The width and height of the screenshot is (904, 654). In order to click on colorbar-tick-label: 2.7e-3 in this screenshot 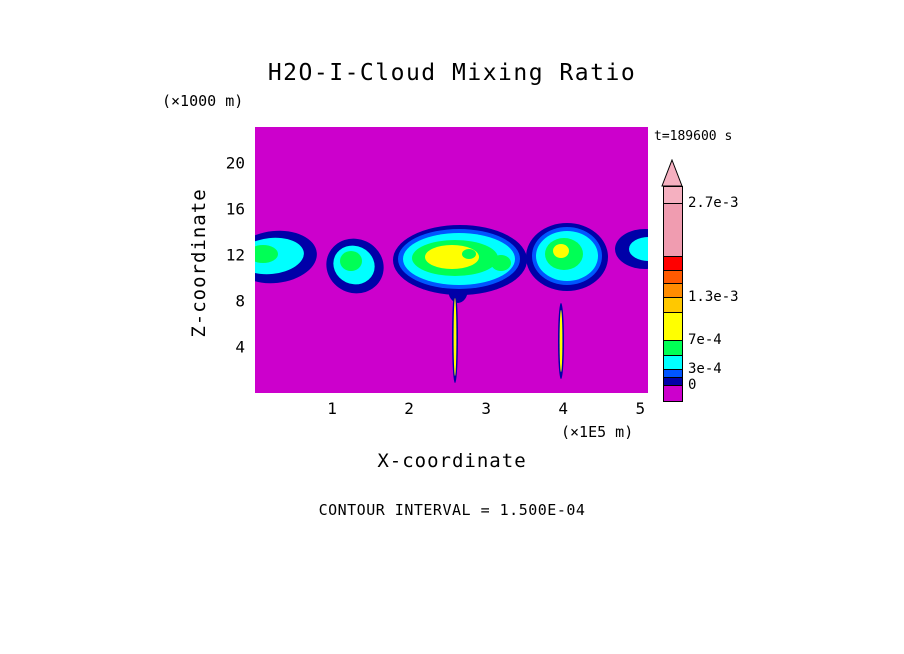, I will do `click(713, 203)`.